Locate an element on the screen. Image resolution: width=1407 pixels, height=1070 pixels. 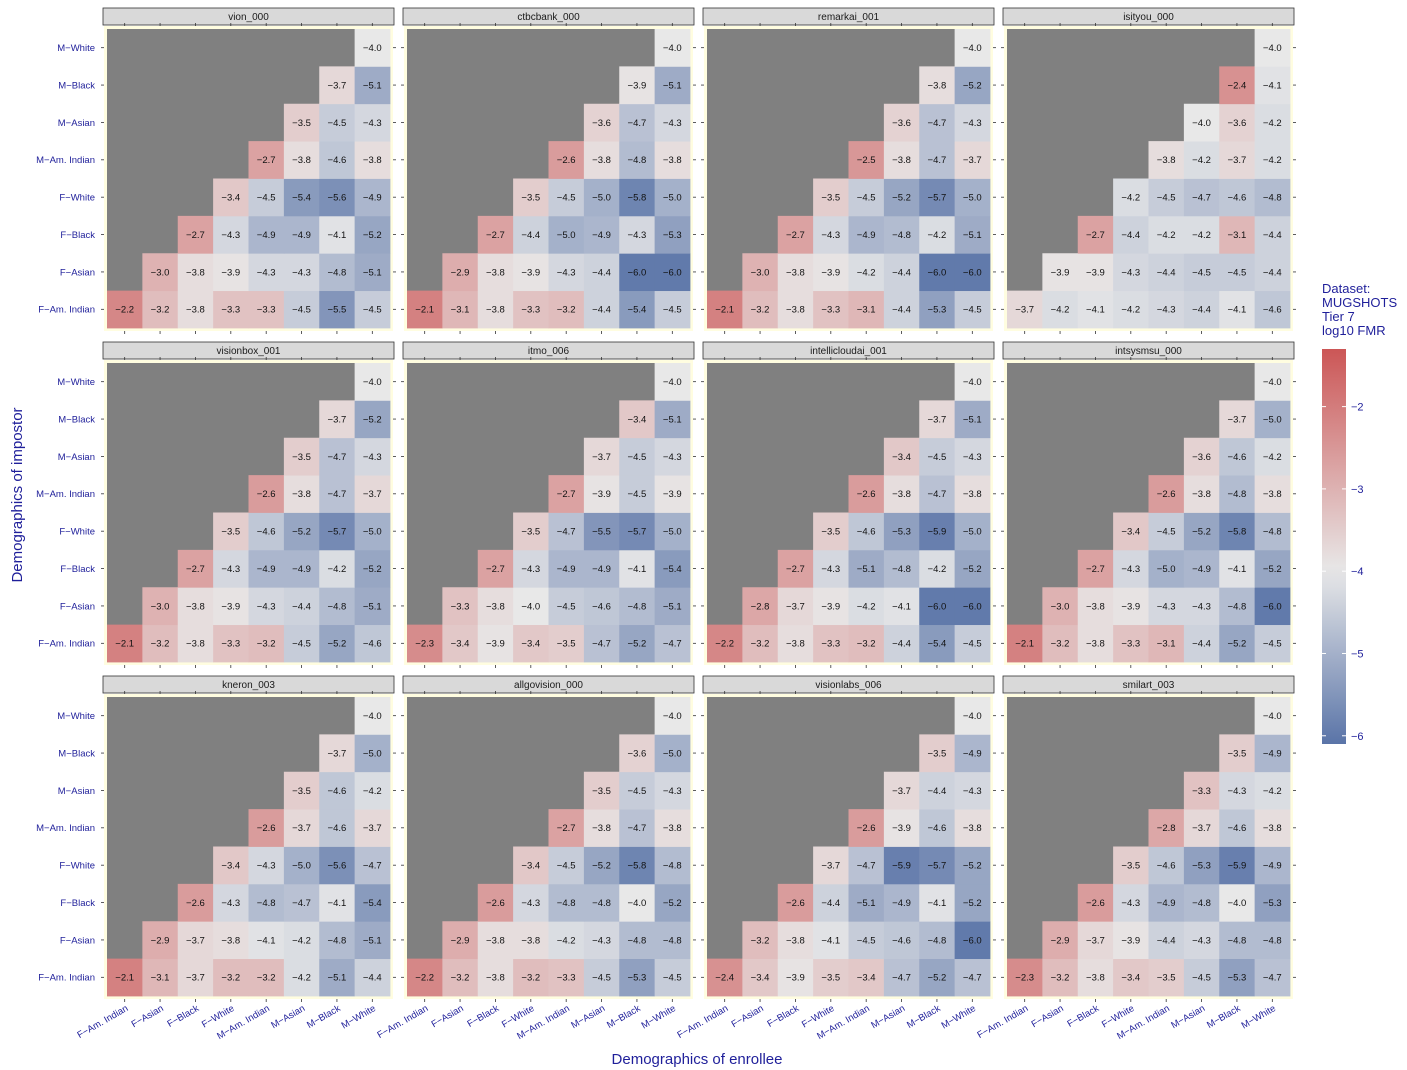
x-tick-label: M−Black is located at coordinates (1223, 1017).